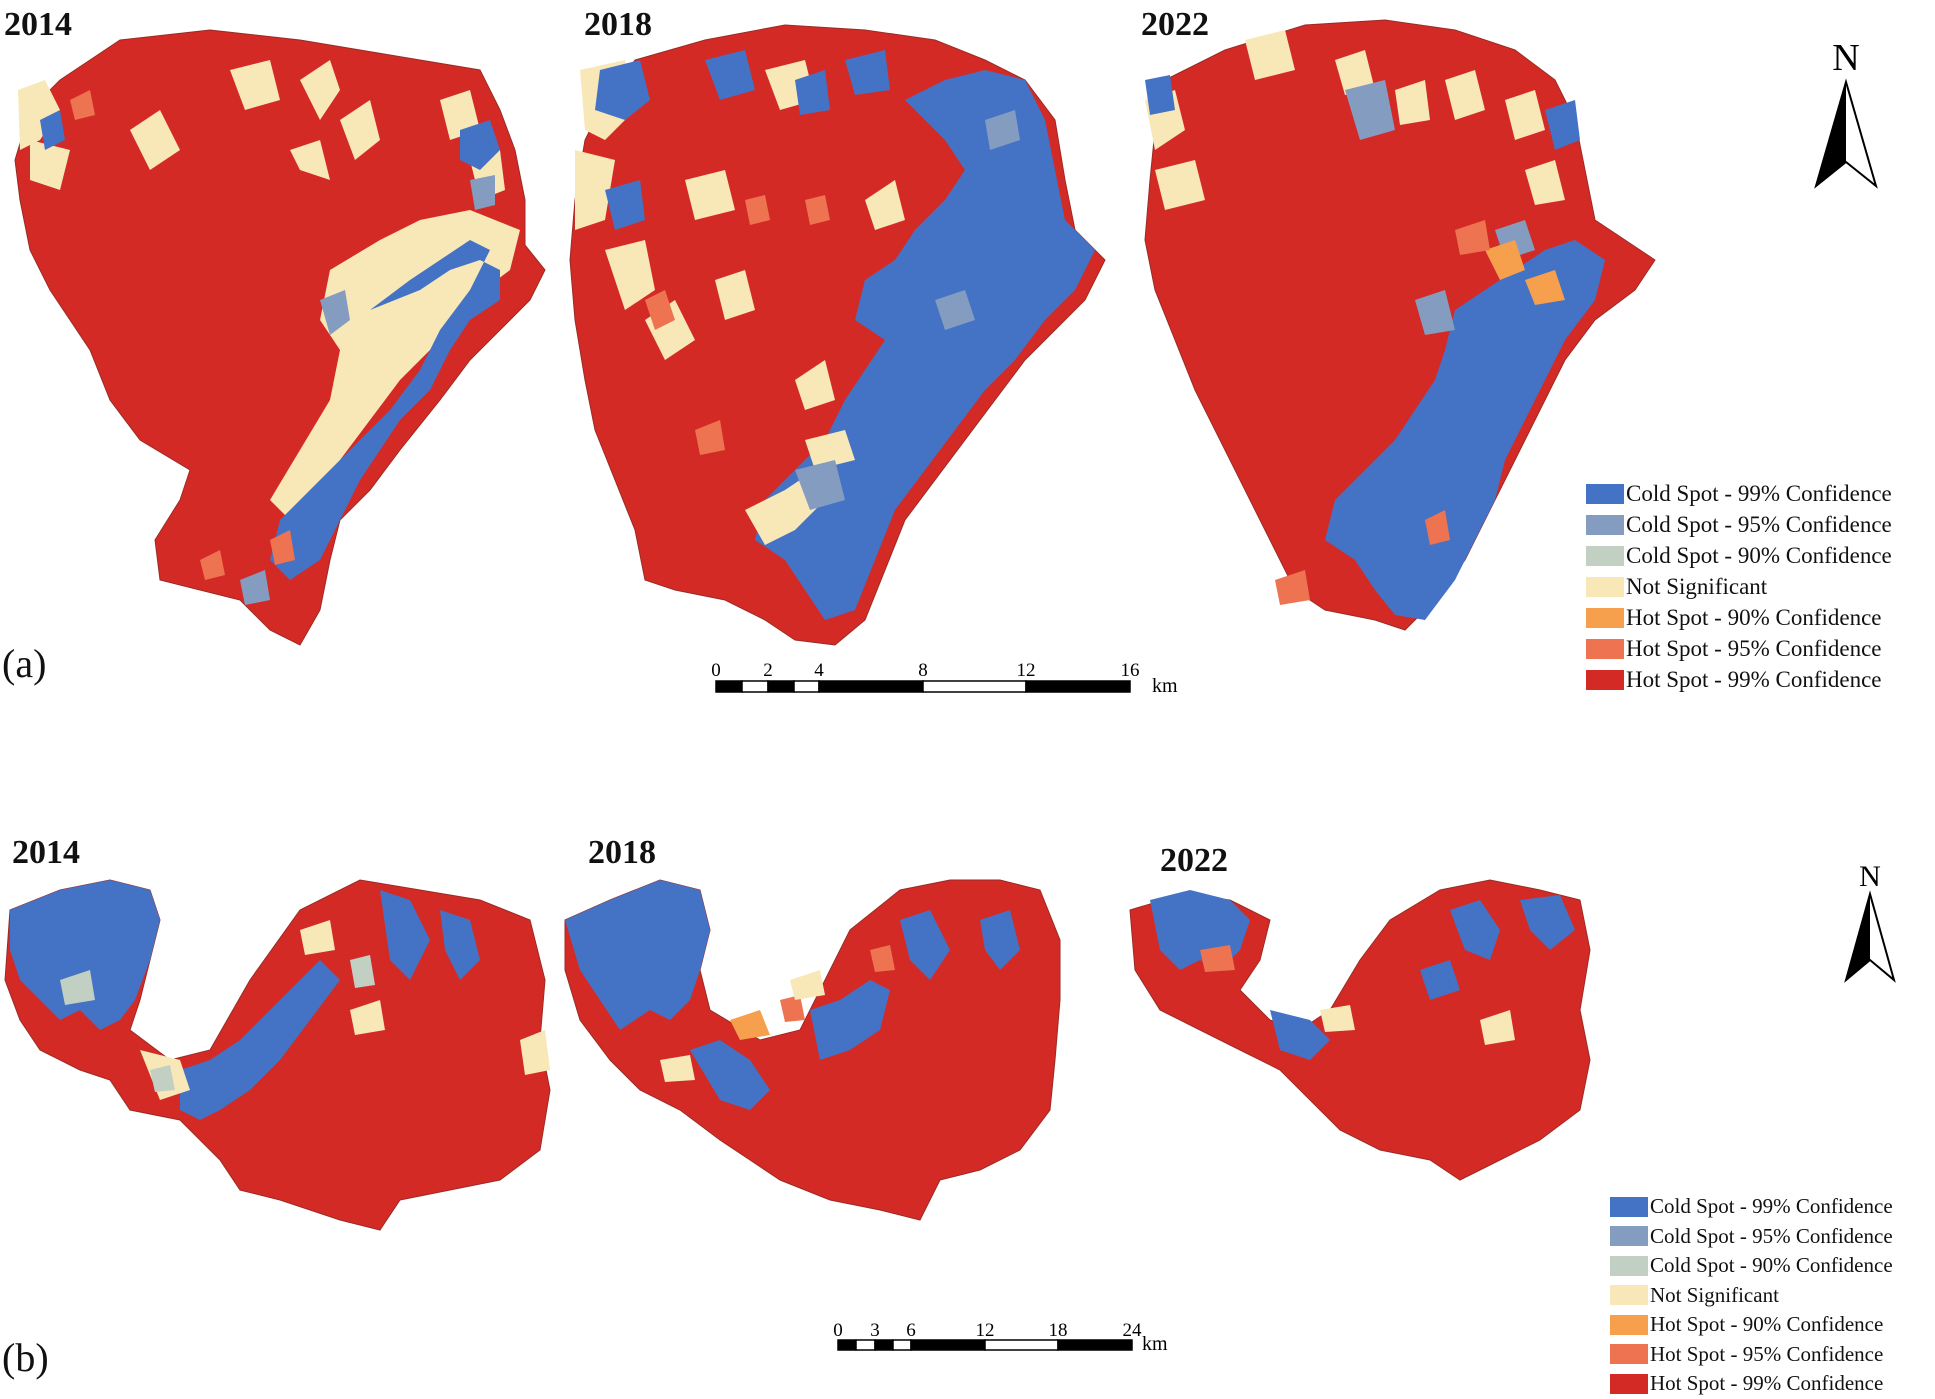  Describe the element at coordinates (1767, 1353) in the screenshot. I see `legend-b-label: Hot Spot - 95% Confidence` at that location.